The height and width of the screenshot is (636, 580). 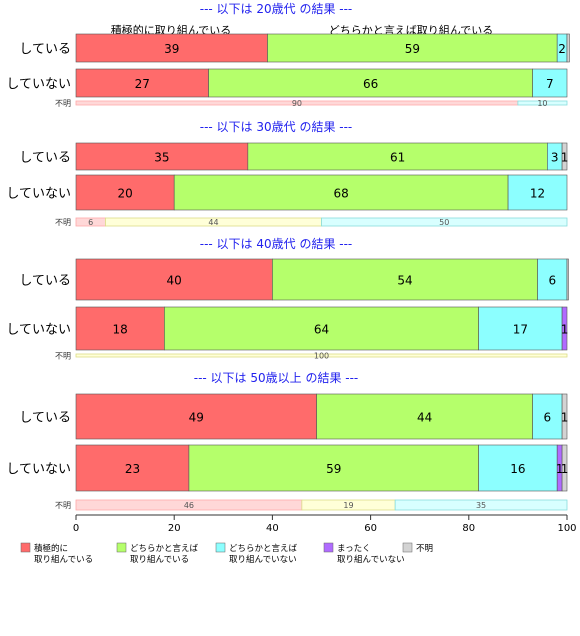 I want to click on data-label: 17, so click(x=520, y=330).